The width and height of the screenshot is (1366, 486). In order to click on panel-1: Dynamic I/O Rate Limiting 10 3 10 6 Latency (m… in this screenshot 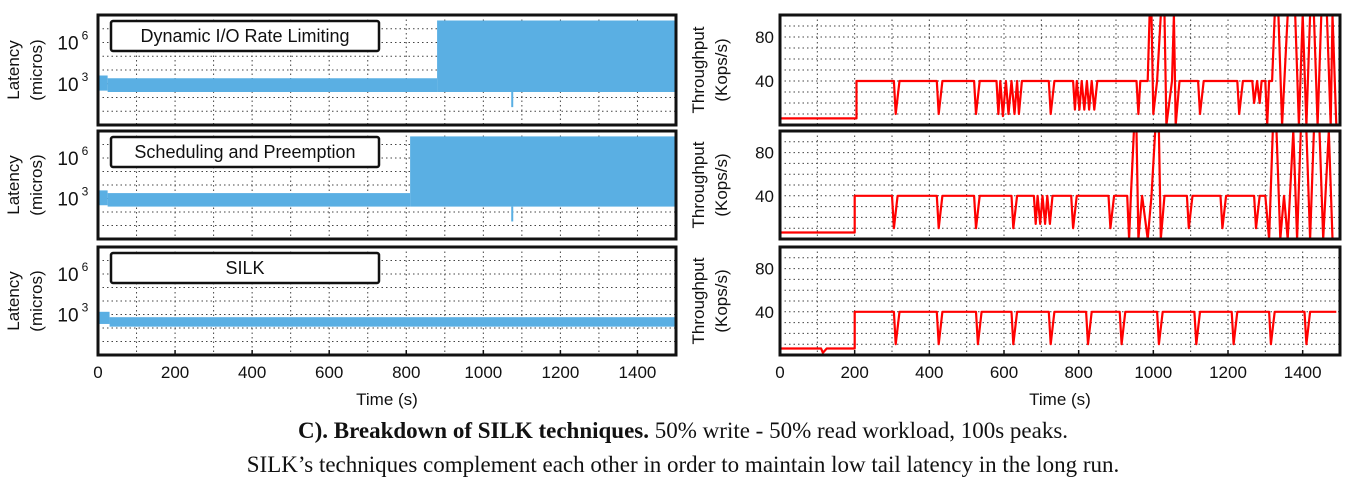, I will do `click(341, 70)`.